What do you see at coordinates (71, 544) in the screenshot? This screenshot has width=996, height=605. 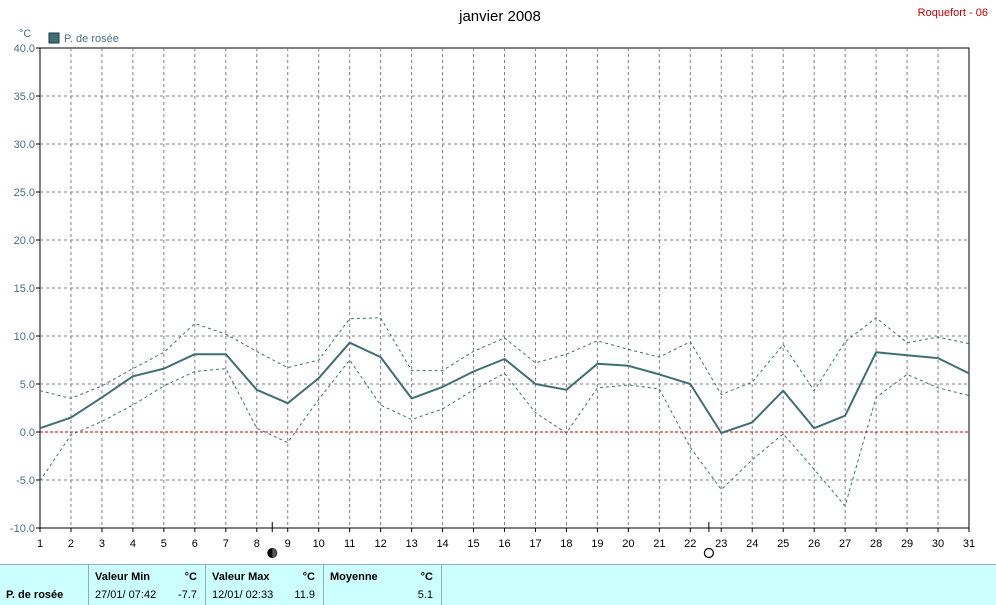 I see `x-tick-label: 2` at bounding box center [71, 544].